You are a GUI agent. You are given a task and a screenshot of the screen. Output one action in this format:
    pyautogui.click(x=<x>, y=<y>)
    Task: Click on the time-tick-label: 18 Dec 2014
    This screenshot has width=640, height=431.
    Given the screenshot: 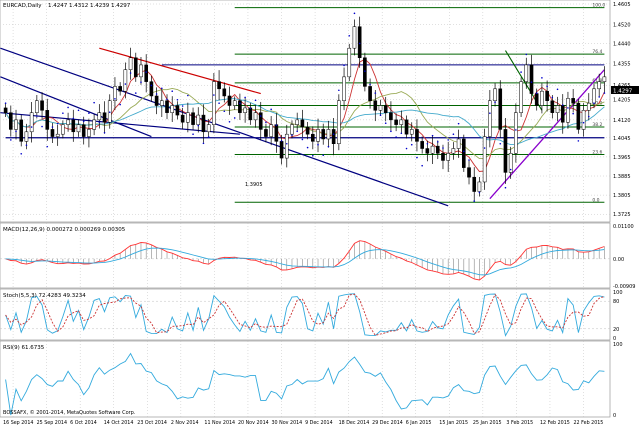 What is the action you would take?
    pyautogui.click(x=354, y=423)
    